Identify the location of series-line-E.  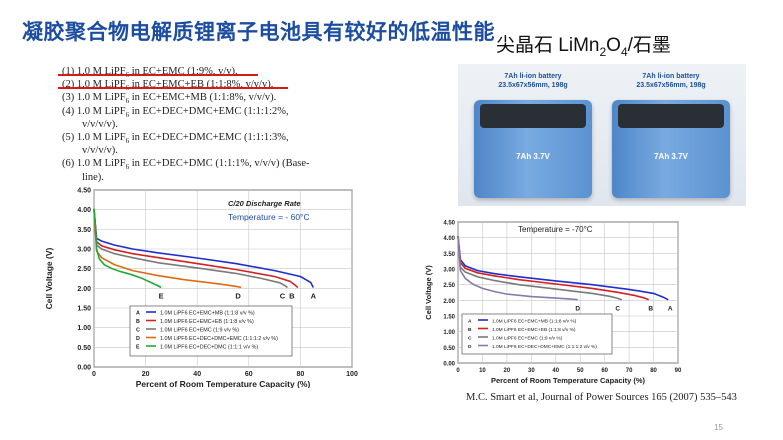
(127, 248).